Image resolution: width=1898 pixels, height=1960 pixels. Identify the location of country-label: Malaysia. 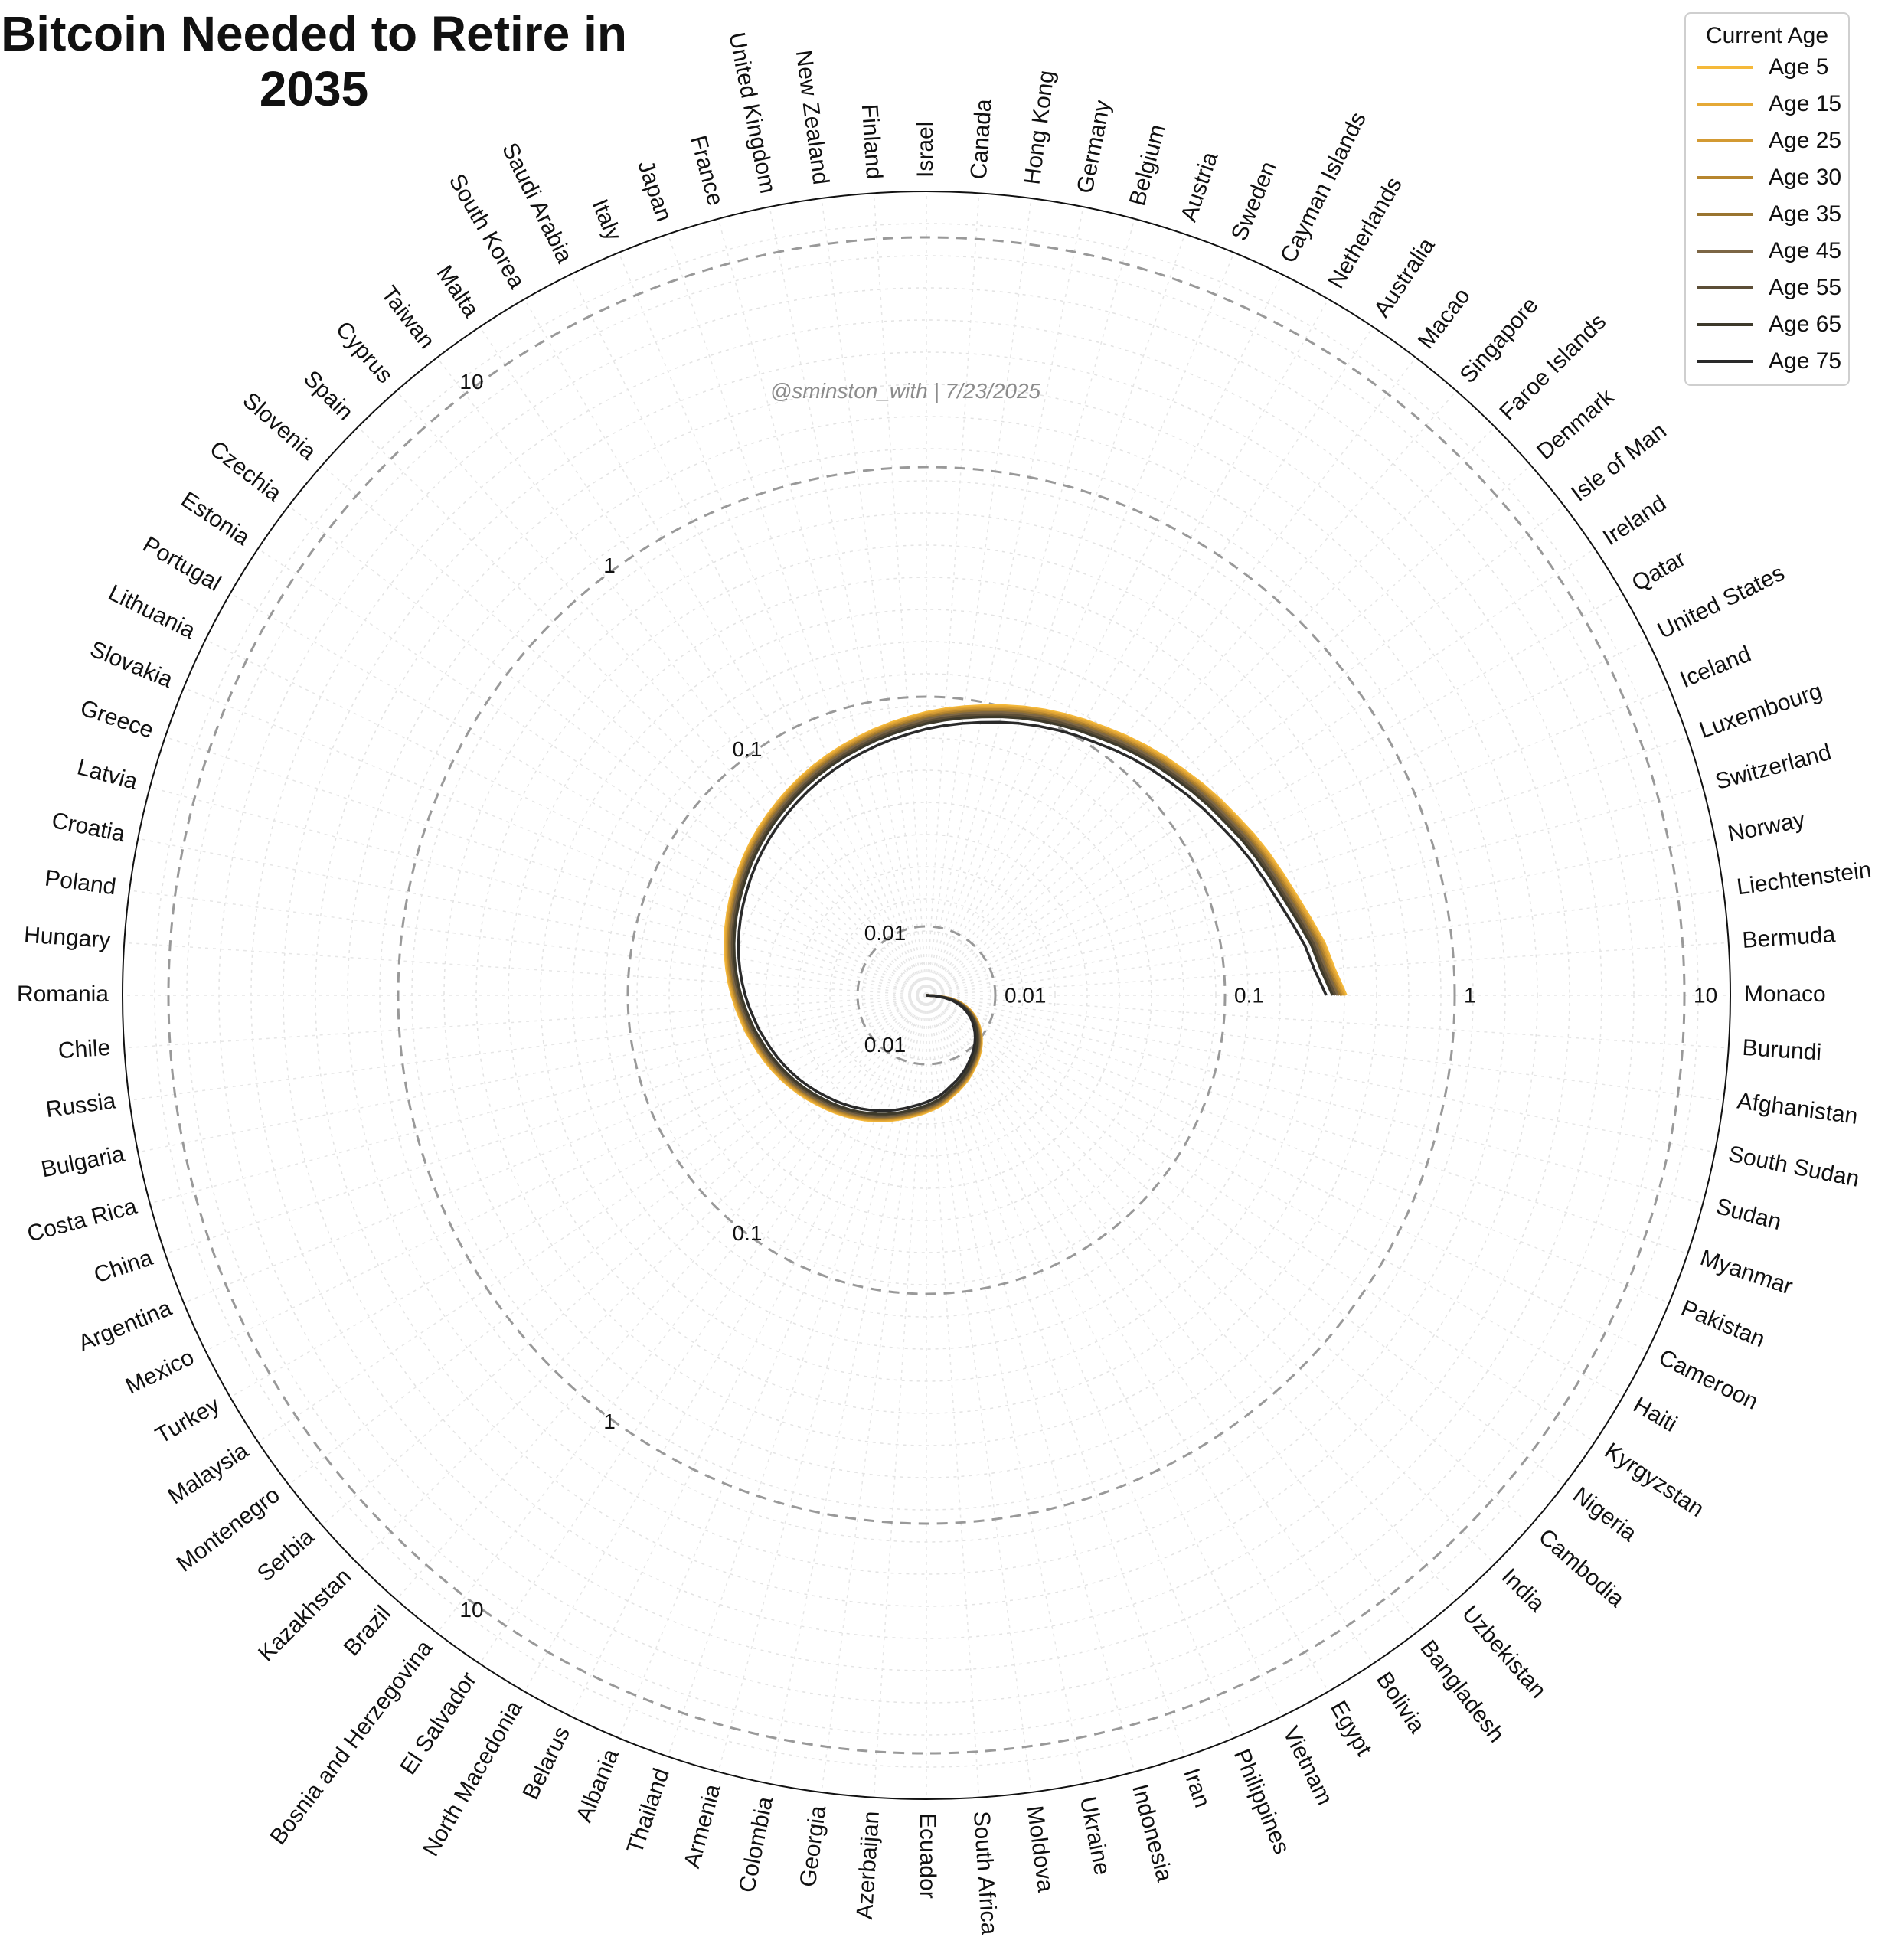
(208, 1473).